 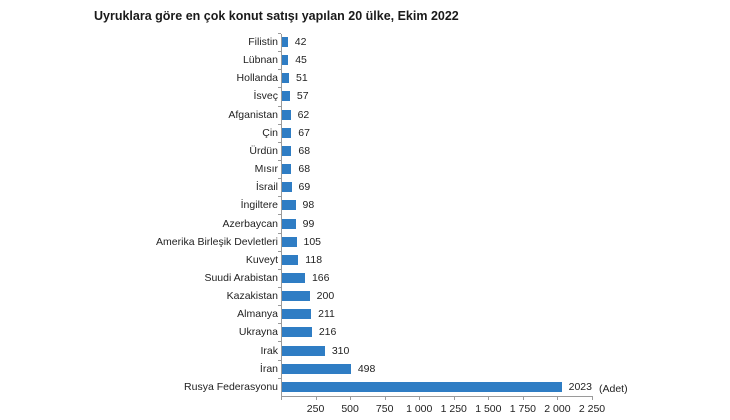 What do you see at coordinates (308, 205) in the screenshot?
I see `data-label: 98` at bounding box center [308, 205].